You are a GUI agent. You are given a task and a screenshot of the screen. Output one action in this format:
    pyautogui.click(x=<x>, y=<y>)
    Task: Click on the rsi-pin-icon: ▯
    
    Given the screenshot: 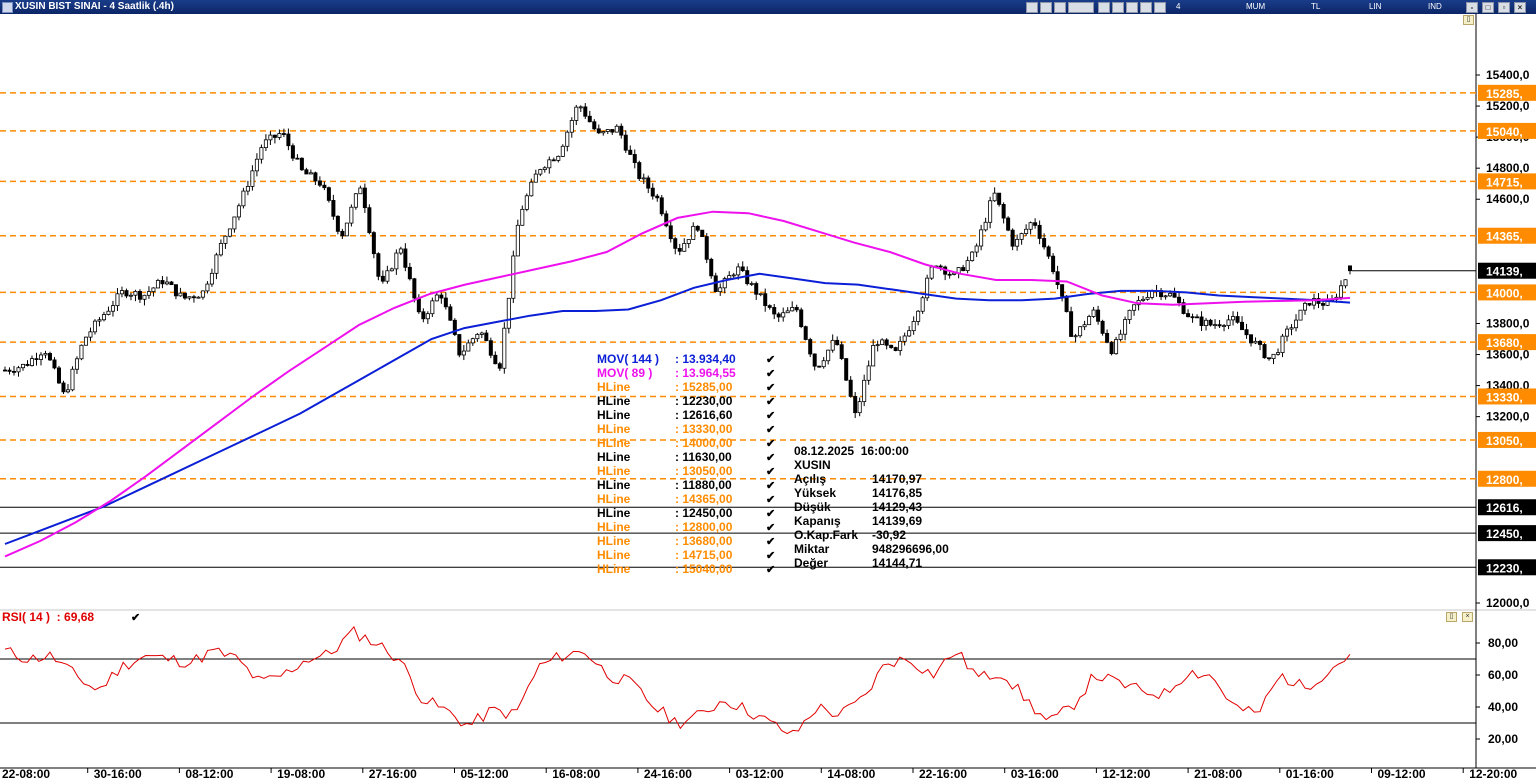 What is the action you would take?
    pyautogui.click(x=1451, y=617)
    